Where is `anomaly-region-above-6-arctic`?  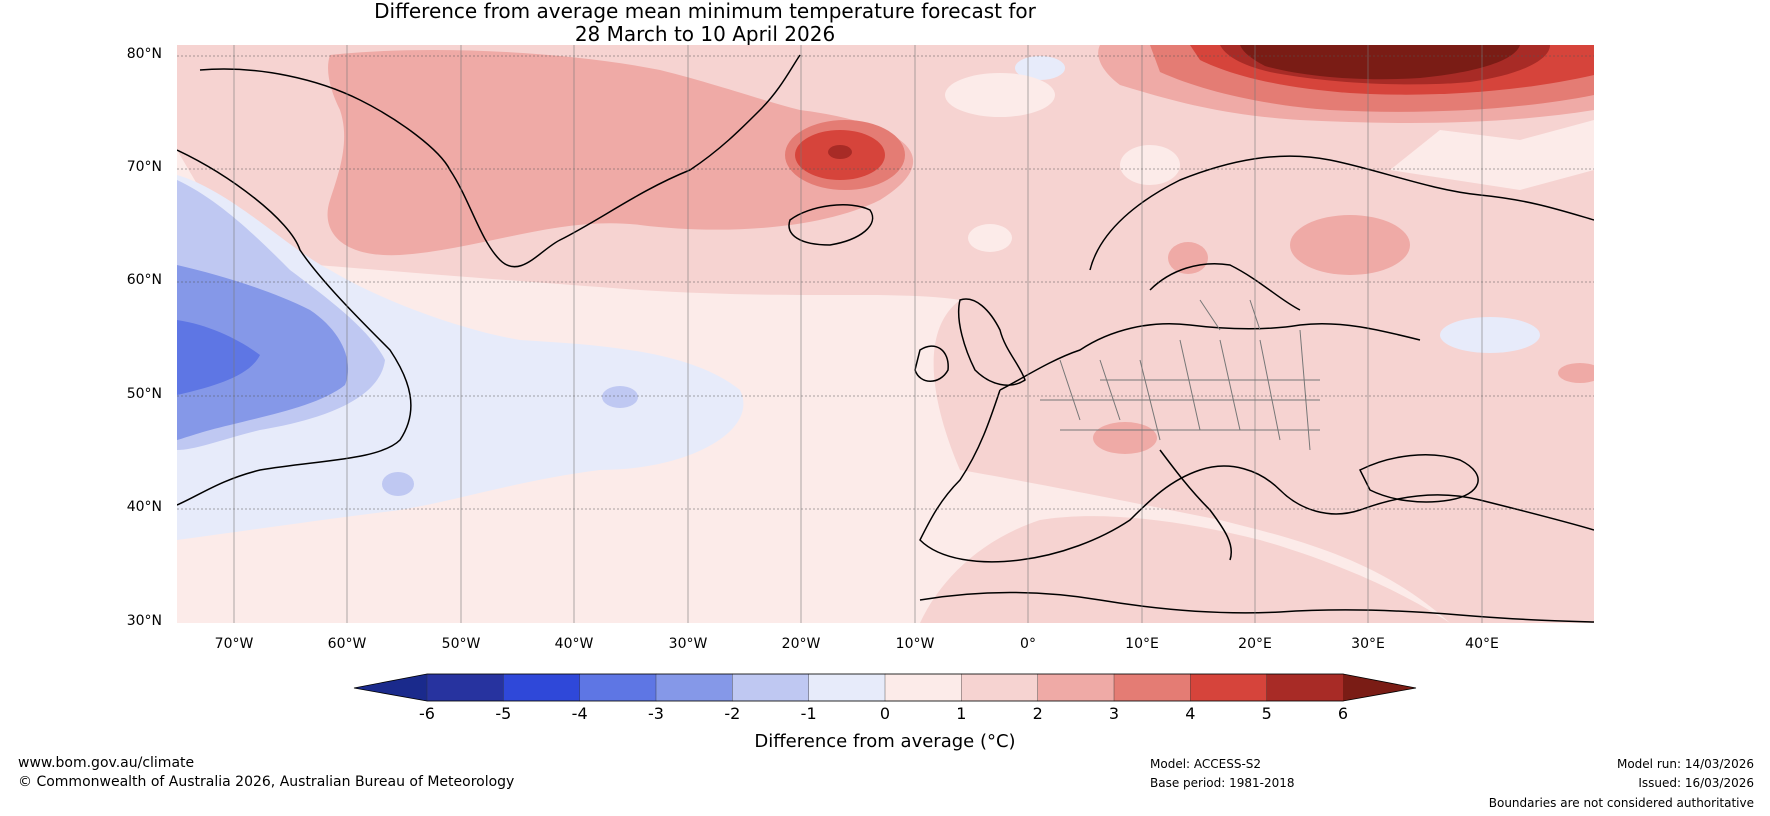 anomaly-region-above-6-arctic is located at coordinates (1380, 62).